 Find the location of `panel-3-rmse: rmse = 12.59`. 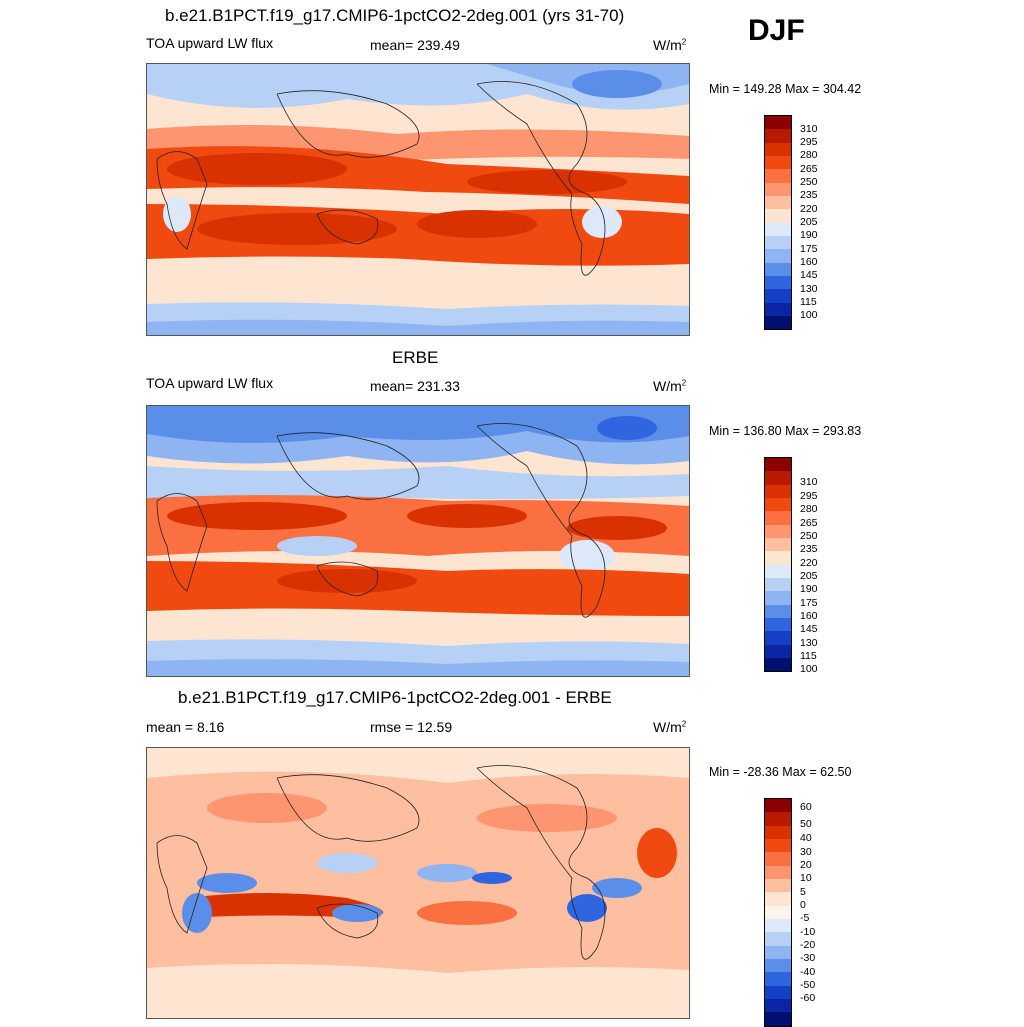

panel-3-rmse: rmse = 12.59 is located at coordinates (411, 727).